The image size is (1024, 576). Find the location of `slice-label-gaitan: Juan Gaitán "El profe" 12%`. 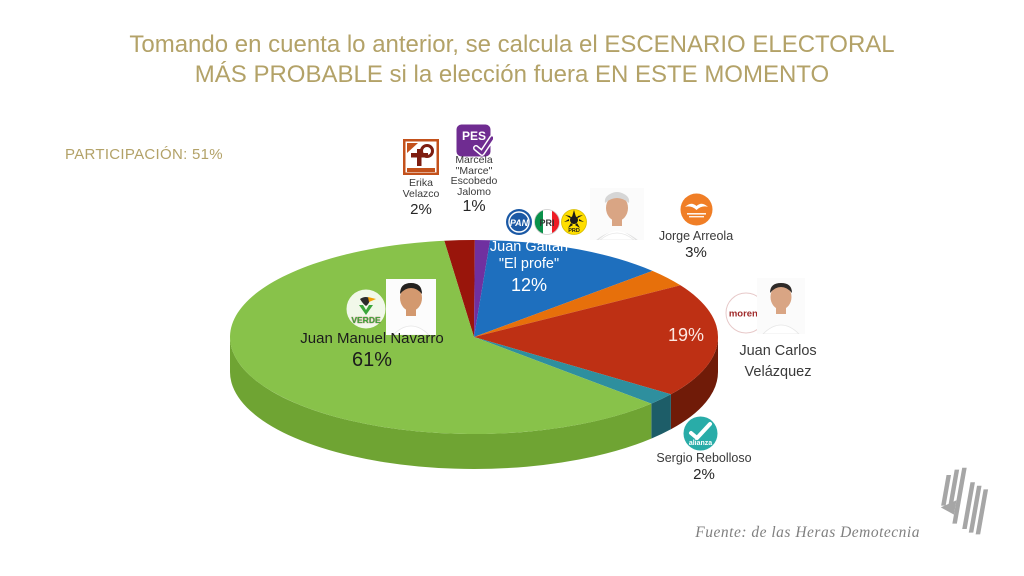

slice-label-gaitan: Juan Gaitán "El profe" 12% is located at coordinates (529, 268).